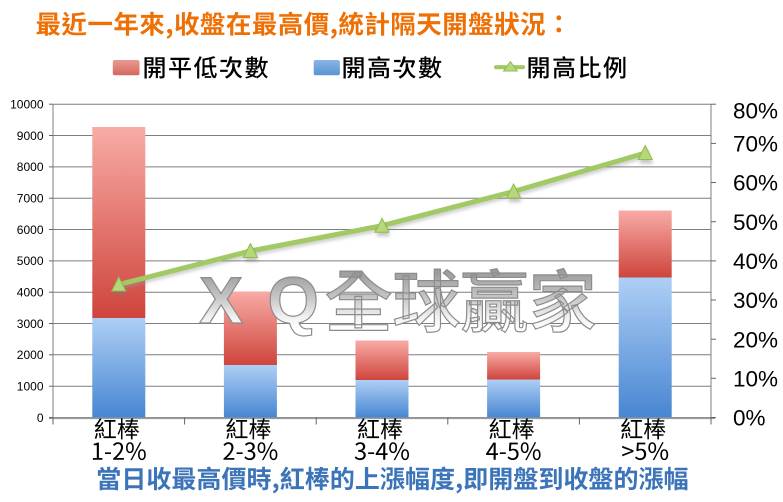  I want to click on svg-text: X, so click(221, 300).